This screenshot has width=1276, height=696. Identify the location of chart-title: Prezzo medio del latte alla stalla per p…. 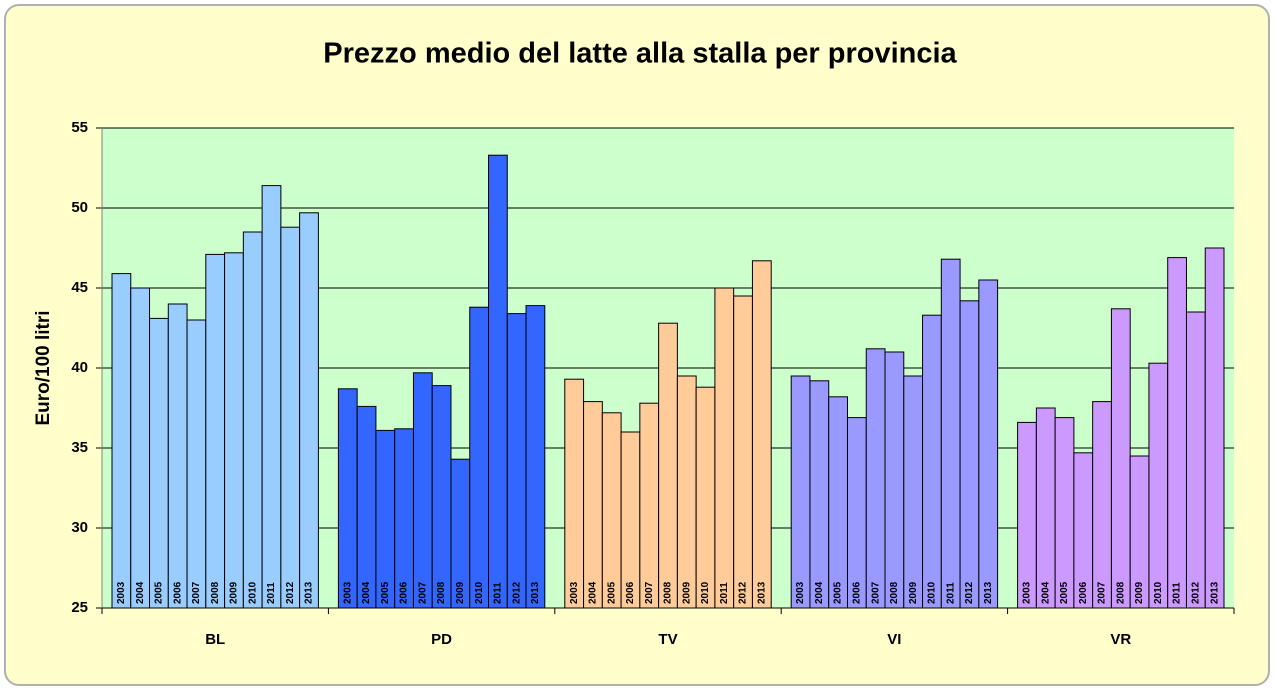
(640, 54).